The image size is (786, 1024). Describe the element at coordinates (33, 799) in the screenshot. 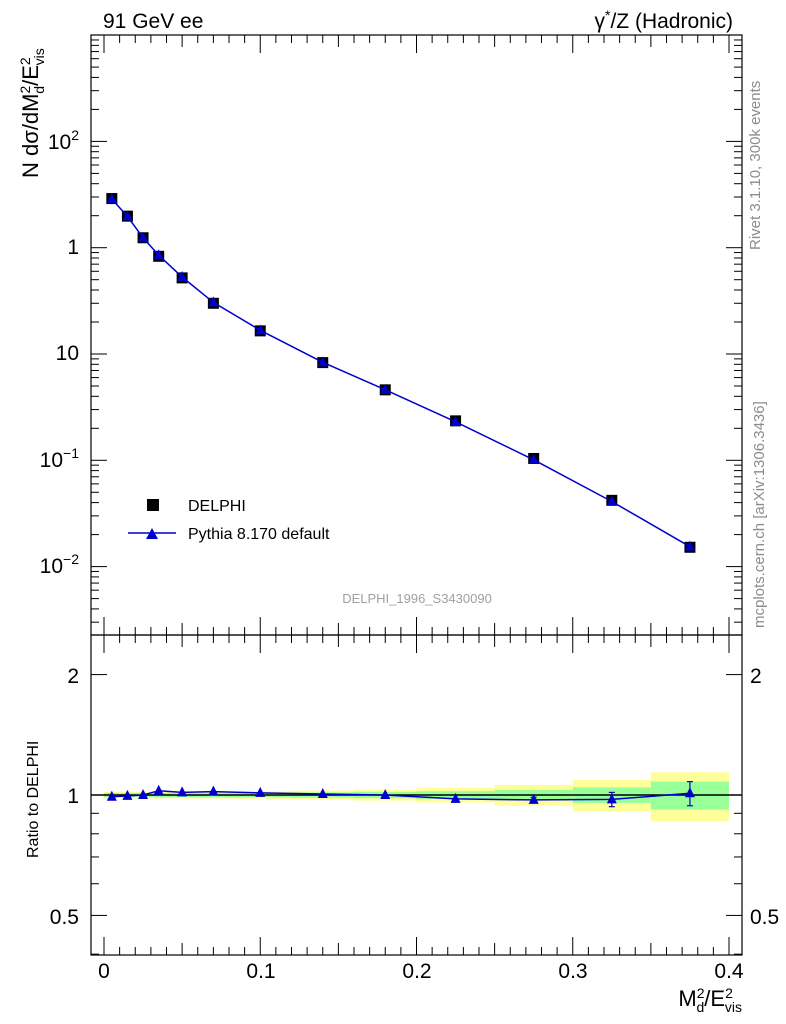

I see `ratio-y-axis-label: Ratio to DELPHI` at that location.